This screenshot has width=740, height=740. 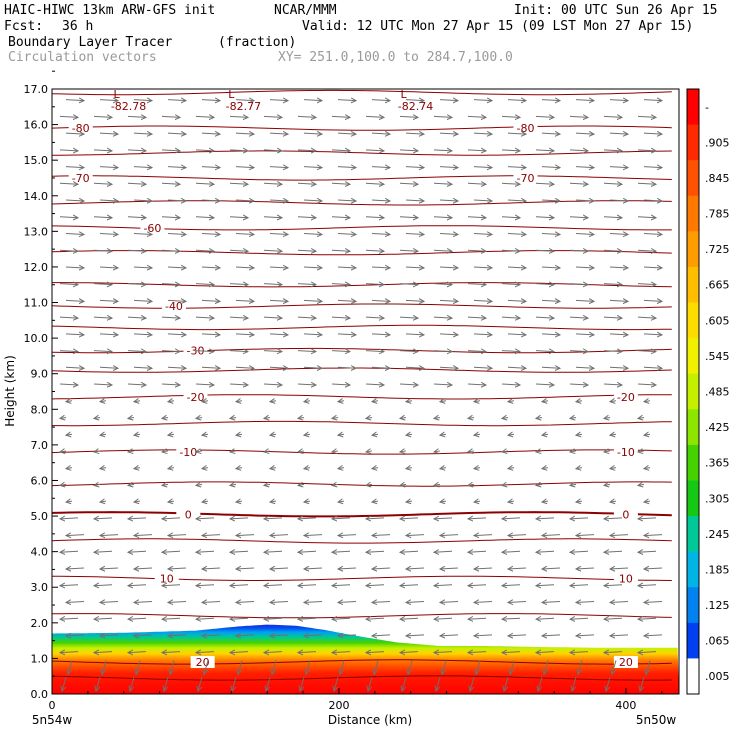 I want to click on y-tick-label: 0.0, so click(x=40, y=694).